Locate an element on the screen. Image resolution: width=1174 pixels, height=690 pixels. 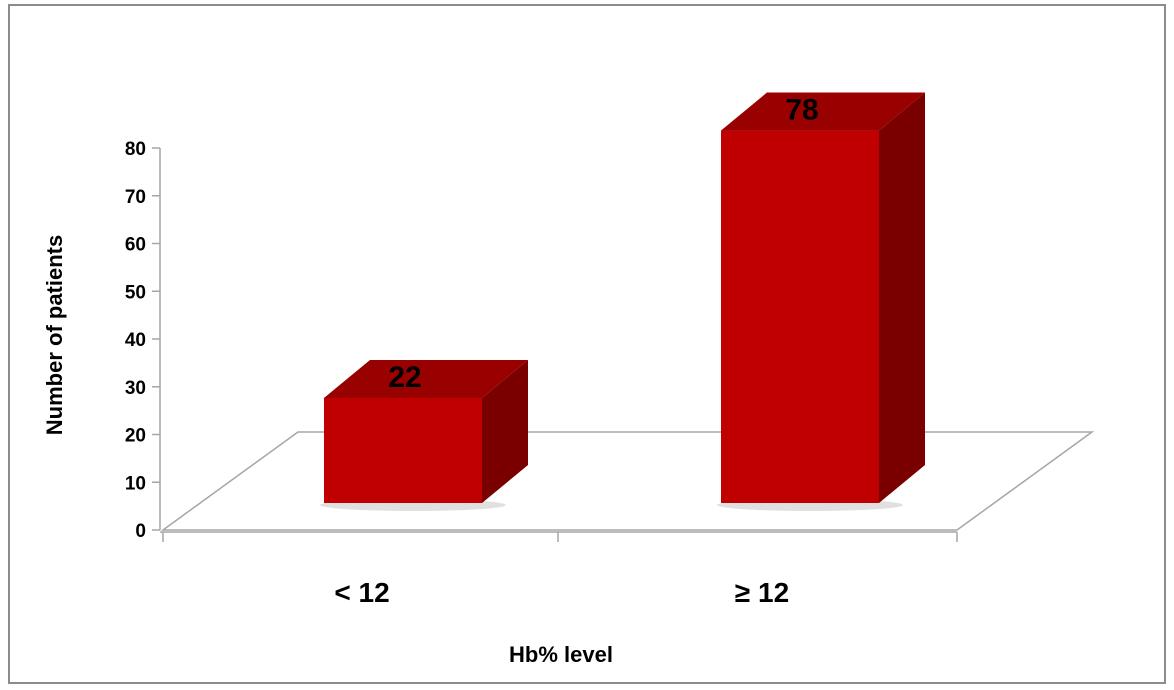
floor-plane is located at coordinates (627, 481).